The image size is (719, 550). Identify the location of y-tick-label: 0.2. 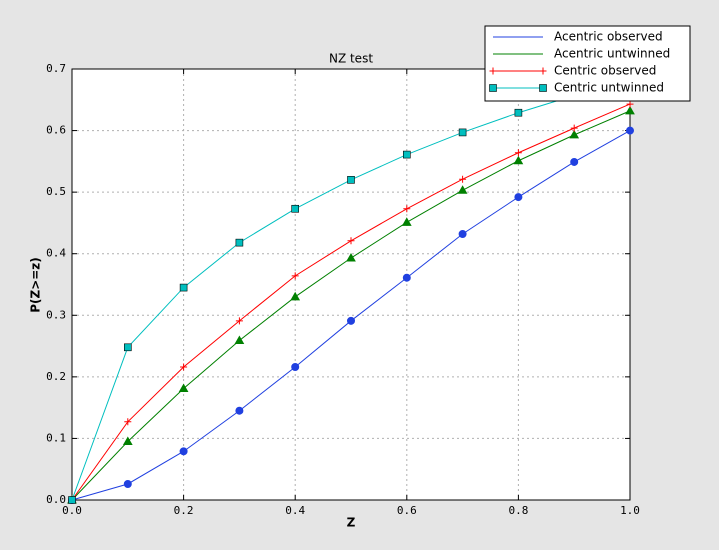
(56, 376).